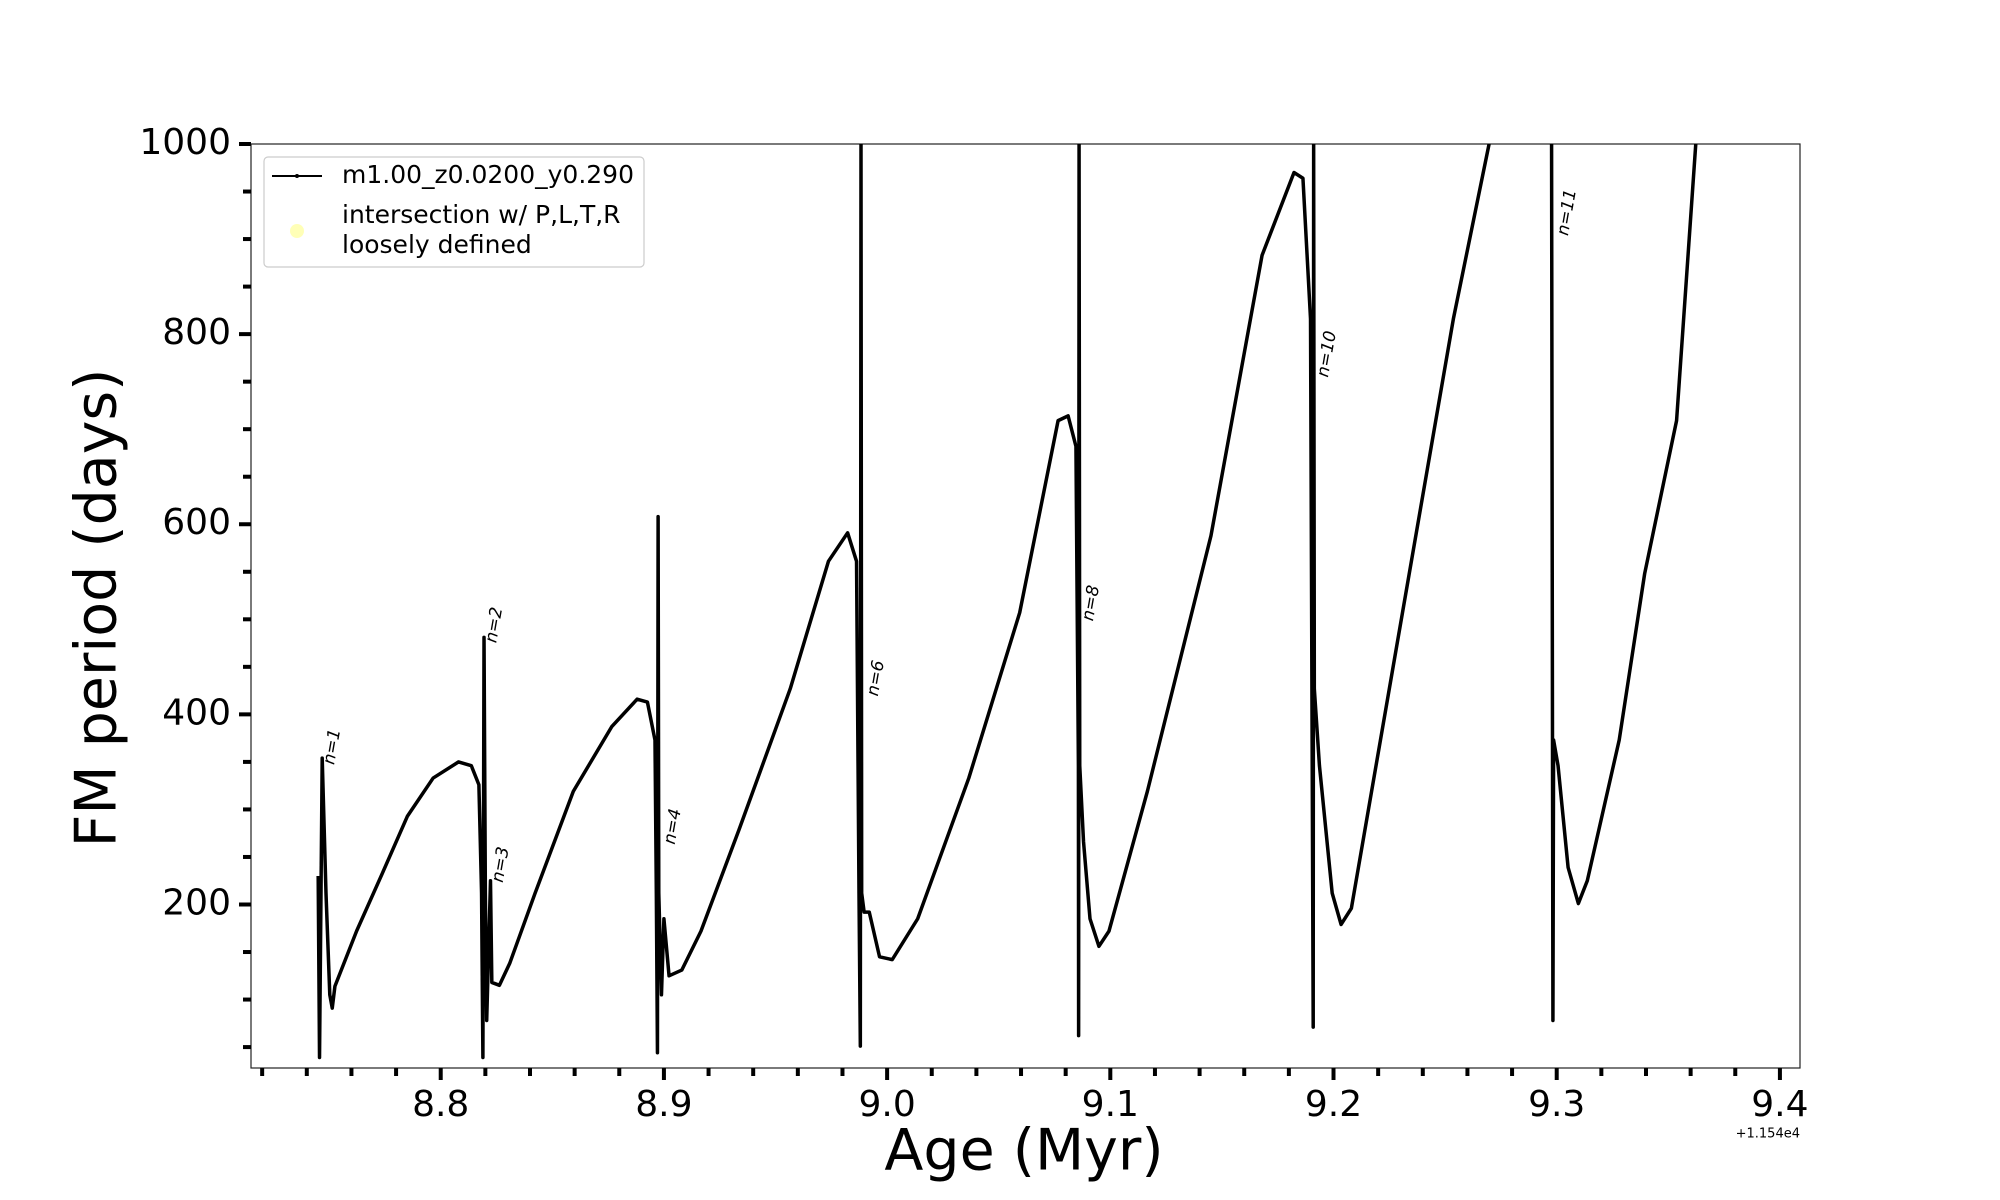  I want to click on y-tick-label: 200, so click(196, 902).